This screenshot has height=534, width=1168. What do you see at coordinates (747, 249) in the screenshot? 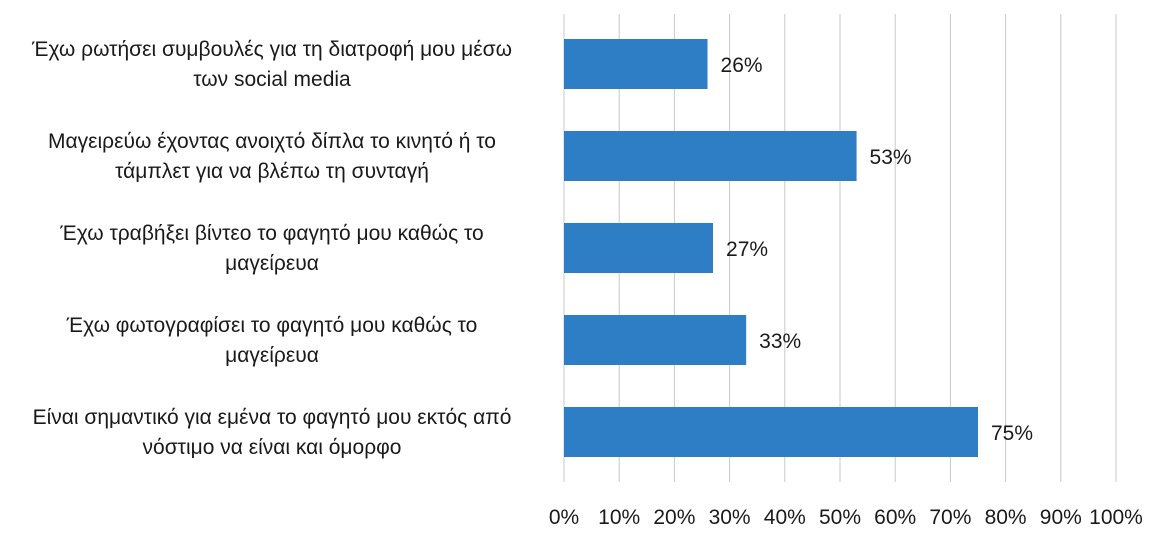
I see `data-label: 27%` at bounding box center [747, 249].